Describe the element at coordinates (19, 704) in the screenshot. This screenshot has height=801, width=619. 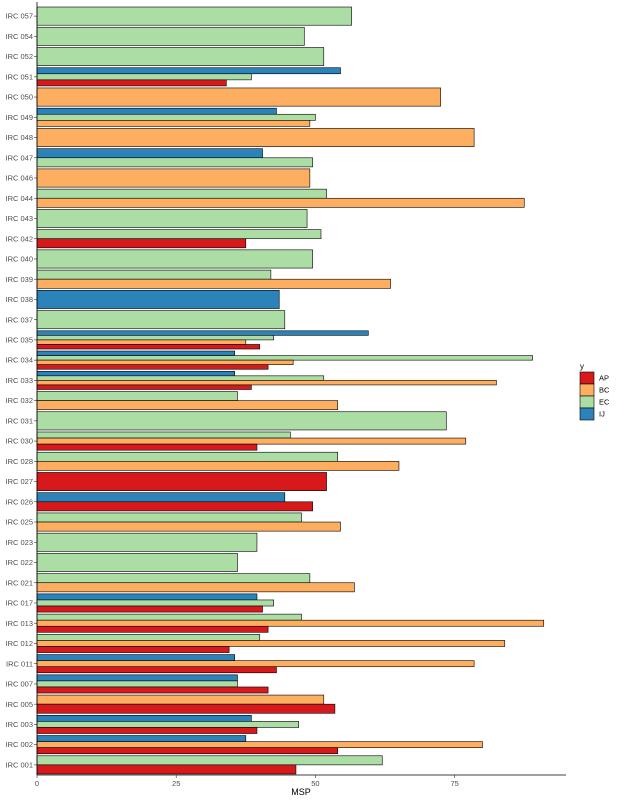
I see `y-tick-label: IRC 005` at that location.